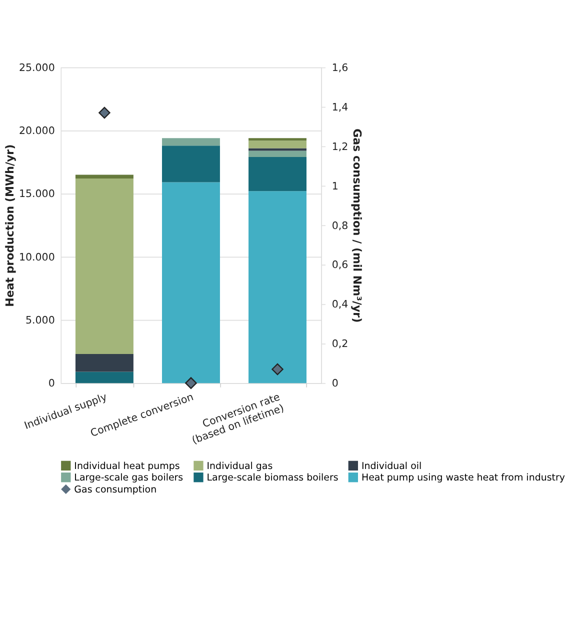  I want to click on y2-tick-label: 0,8, so click(340, 226).